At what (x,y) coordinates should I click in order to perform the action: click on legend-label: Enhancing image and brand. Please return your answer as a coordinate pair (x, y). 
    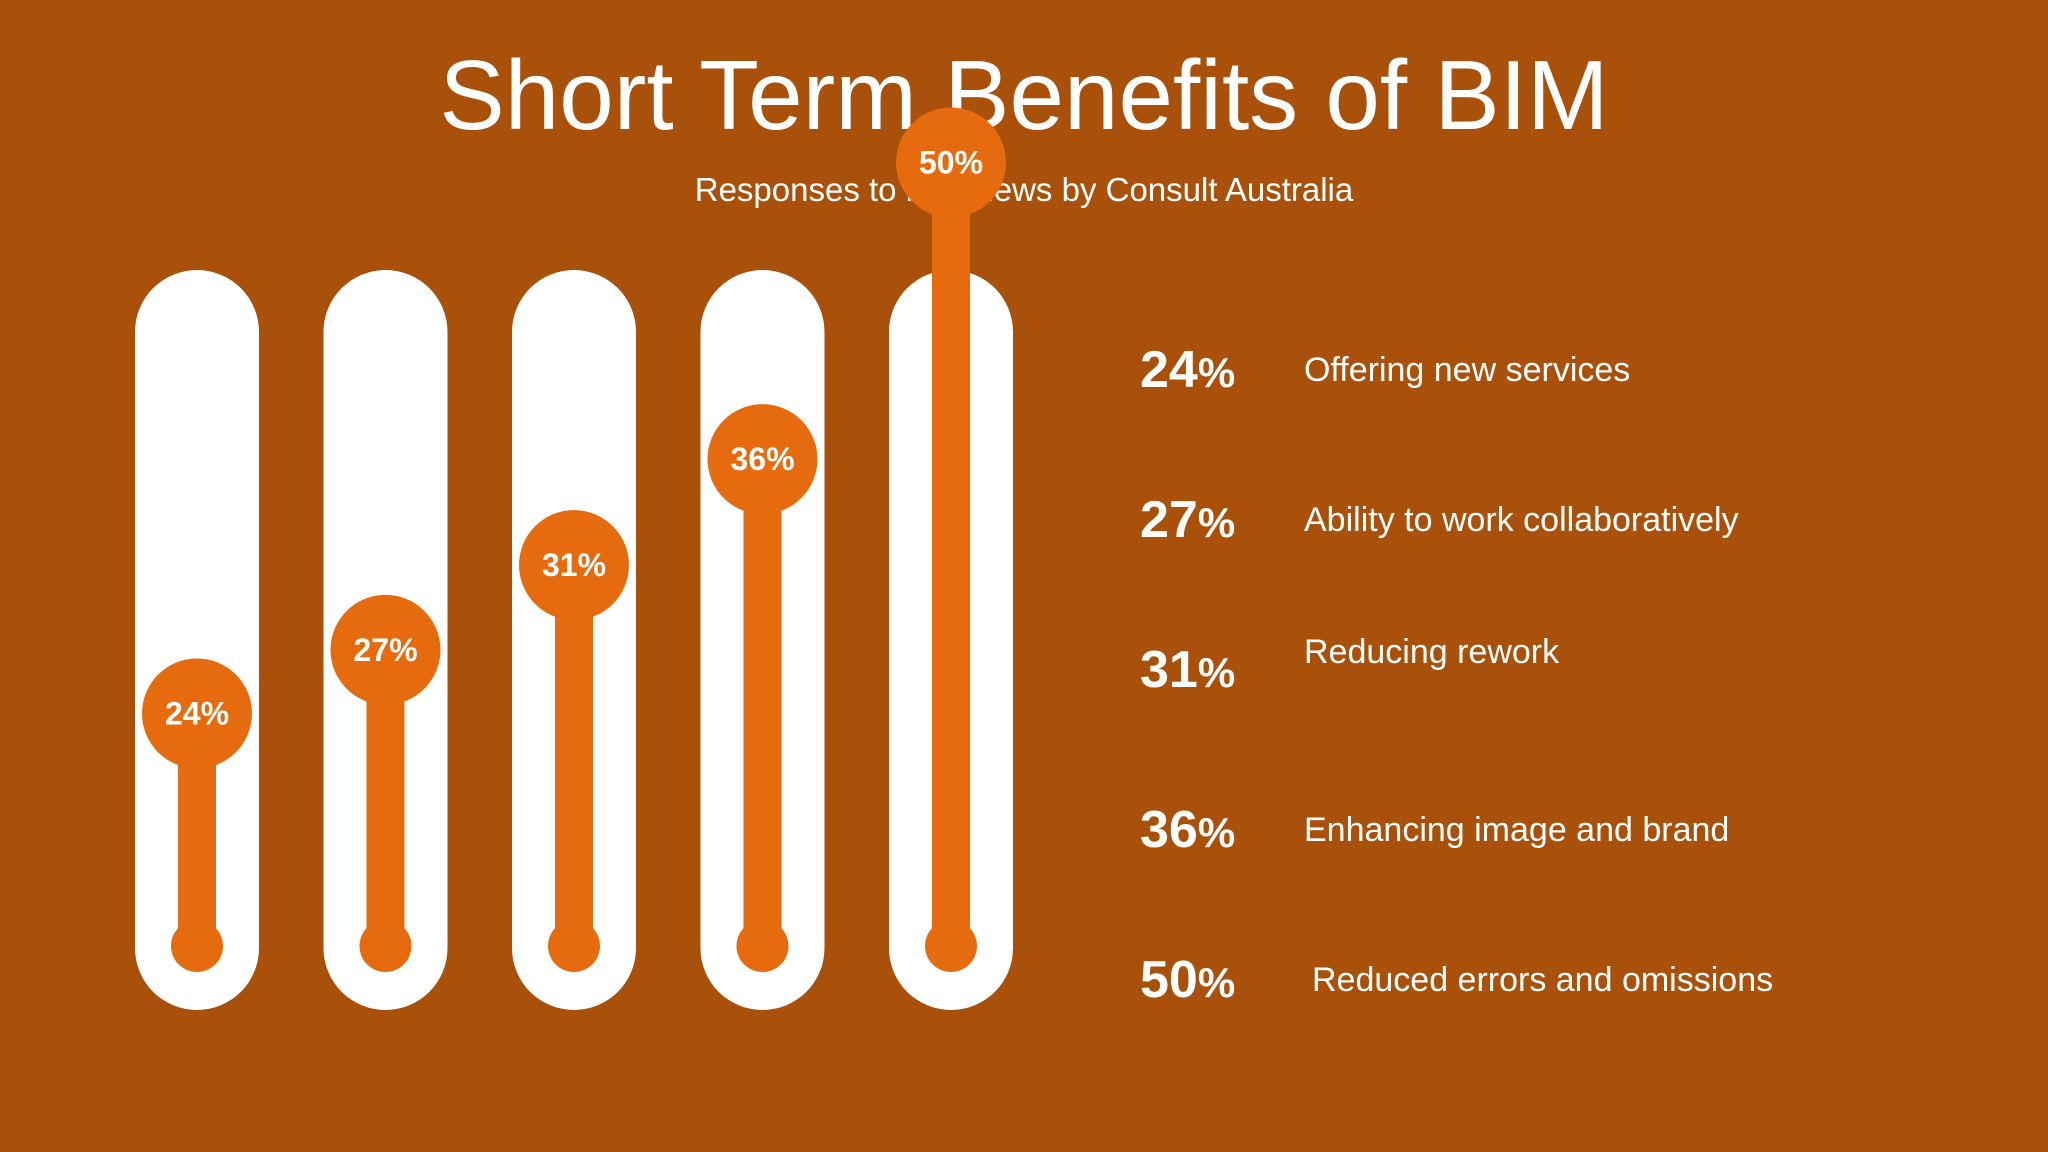
    Looking at the image, I should click on (1517, 830).